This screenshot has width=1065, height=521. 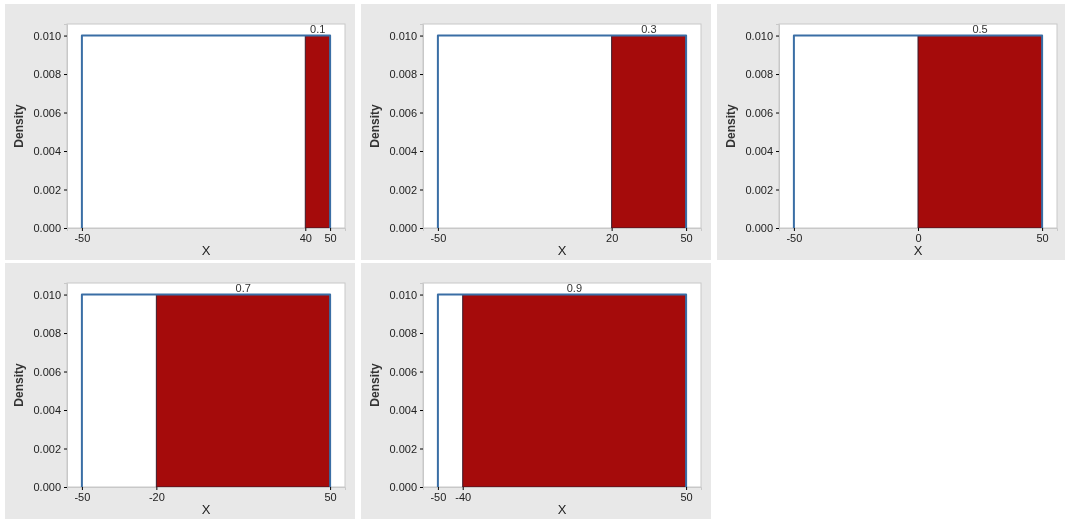 What do you see at coordinates (243, 287) in the screenshot?
I see `annotation: 0.7` at bounding box center [243, 287].